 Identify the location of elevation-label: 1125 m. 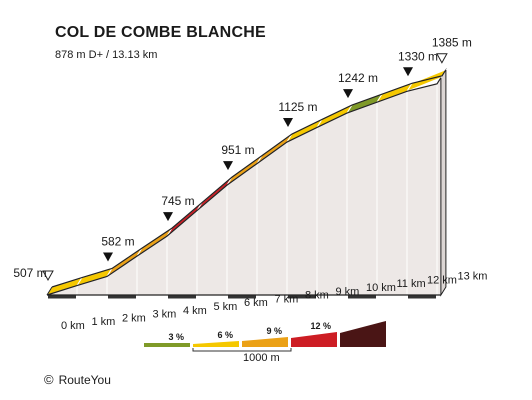
(297, 107).